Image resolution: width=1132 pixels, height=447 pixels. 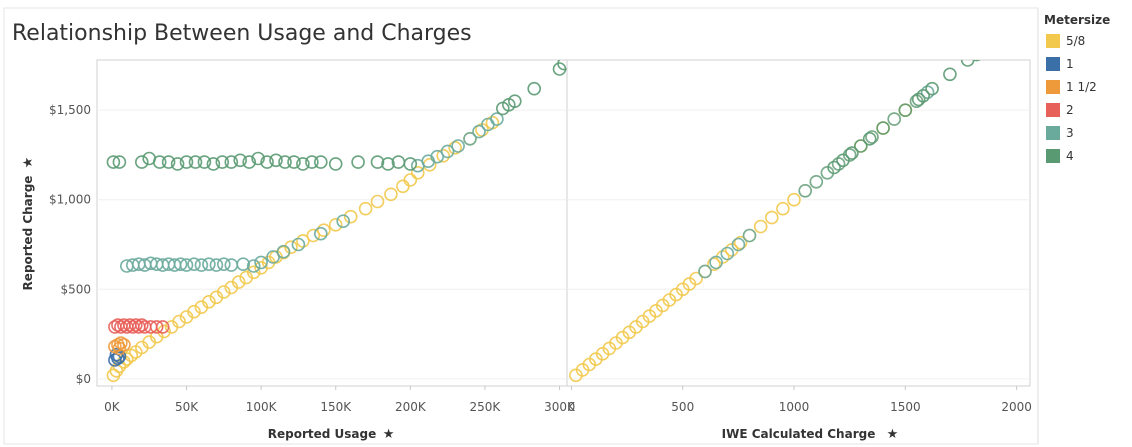 What do you see at coordinates (1070, 156) in the screenshot?
I see `legend-label: 4` at bounding box center [1070, 156].